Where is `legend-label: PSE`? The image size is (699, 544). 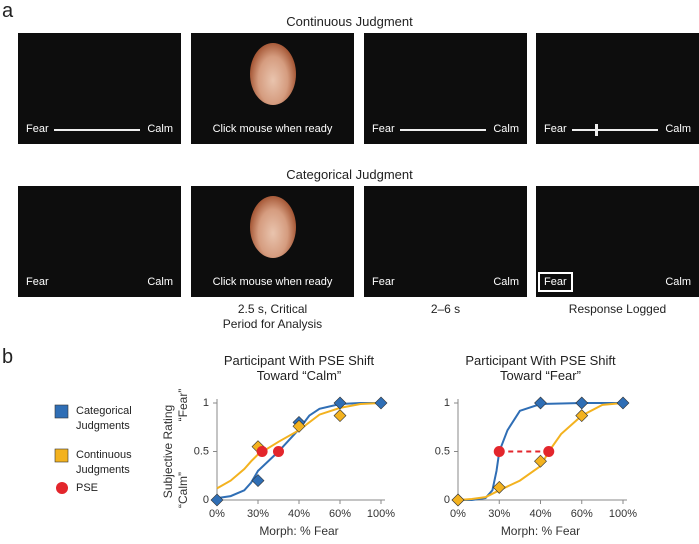
legend-label: PSE is located at coordinates (87, 488).